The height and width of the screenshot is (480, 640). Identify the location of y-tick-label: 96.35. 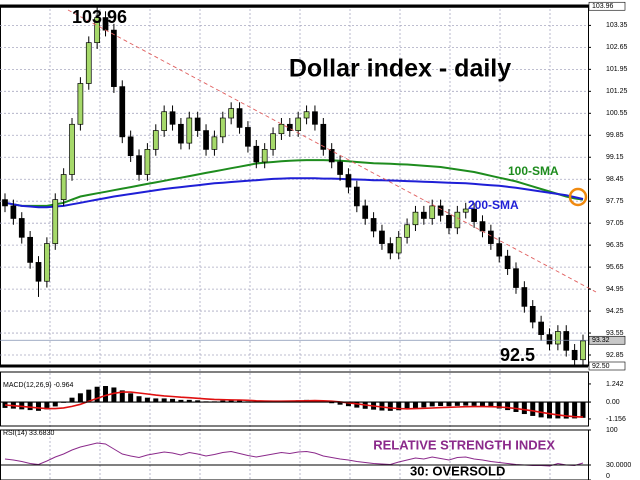
(615, 245).